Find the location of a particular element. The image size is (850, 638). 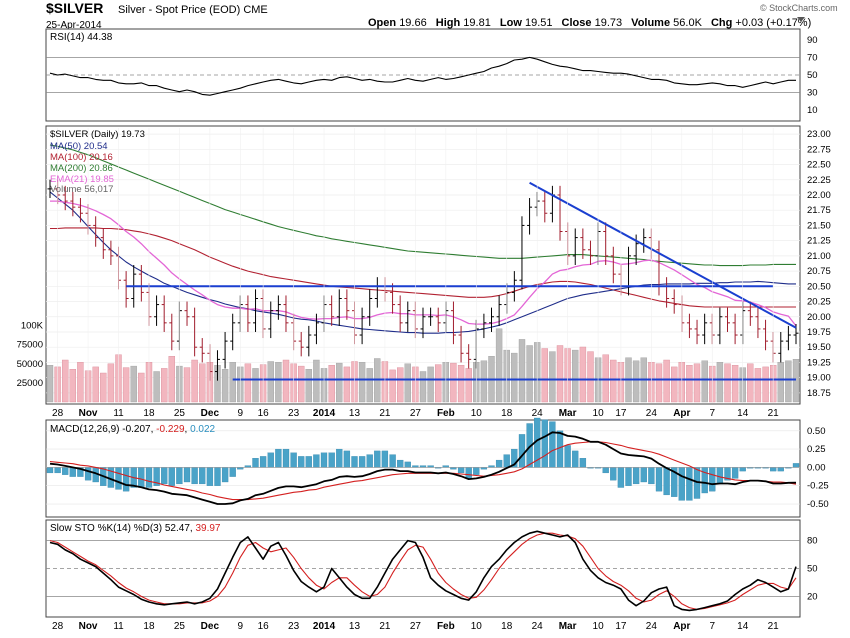

instrument-subtitle: Silver - Spot Price (EOD) is located at coordinates (179, 10).